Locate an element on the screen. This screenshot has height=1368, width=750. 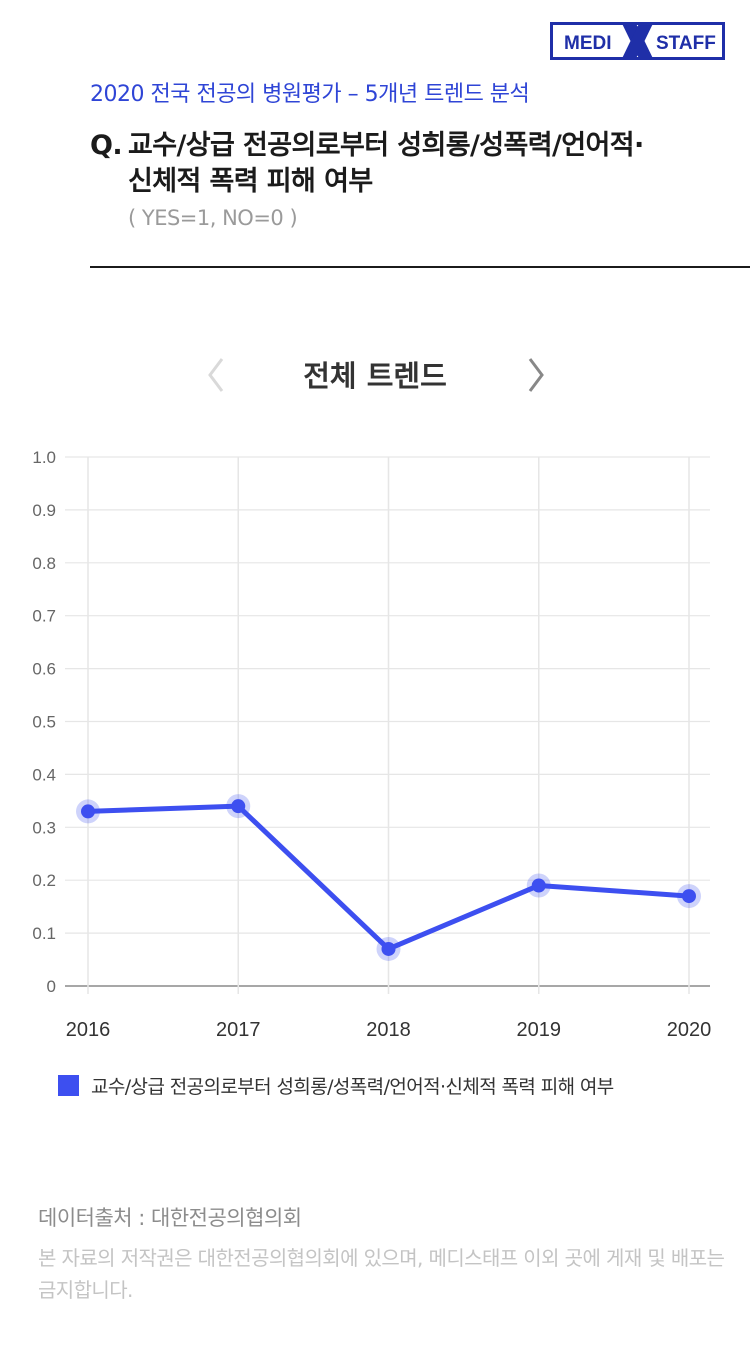
y-tick-label: 0.2 is located at coordinates (44, 880).